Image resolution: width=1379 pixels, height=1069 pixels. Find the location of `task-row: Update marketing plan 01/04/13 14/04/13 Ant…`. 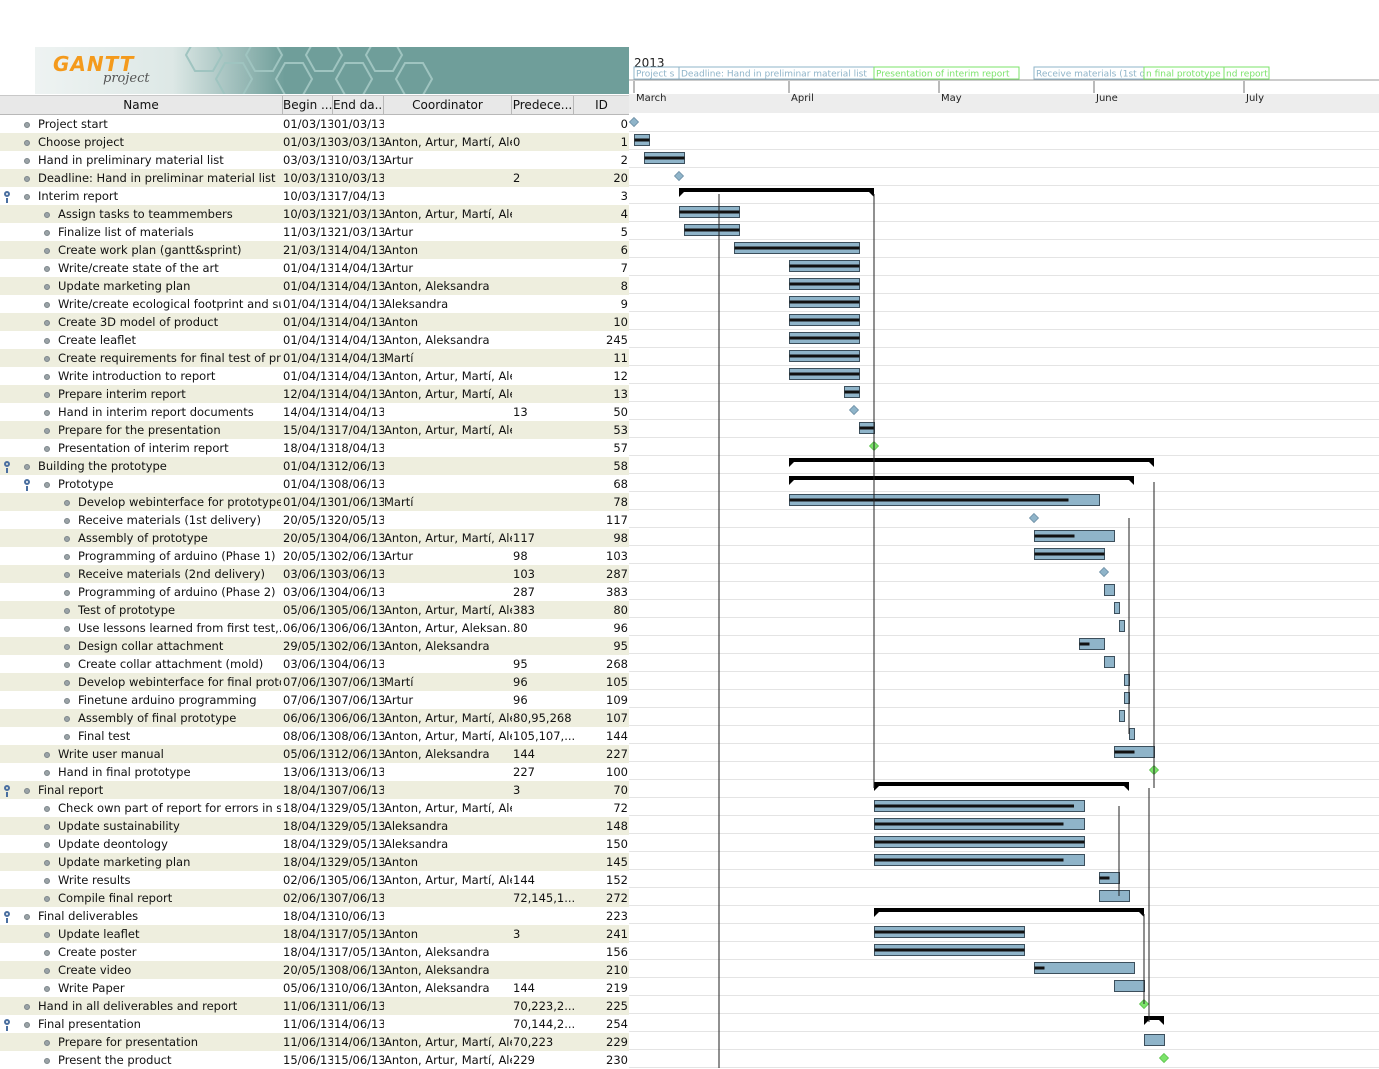

task-row: Update marketing plan 01/04/13 14/04/13 Ant… is located at coordinates (314, 286).